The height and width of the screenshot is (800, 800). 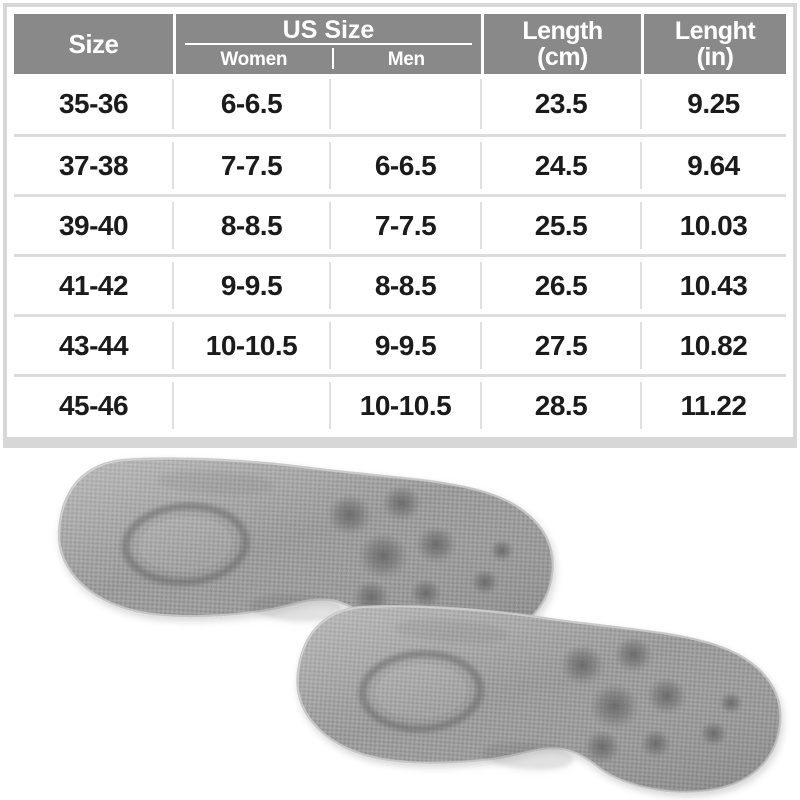 I want to click on cell-length-cm: 26.5, so click(x=560, y=285).